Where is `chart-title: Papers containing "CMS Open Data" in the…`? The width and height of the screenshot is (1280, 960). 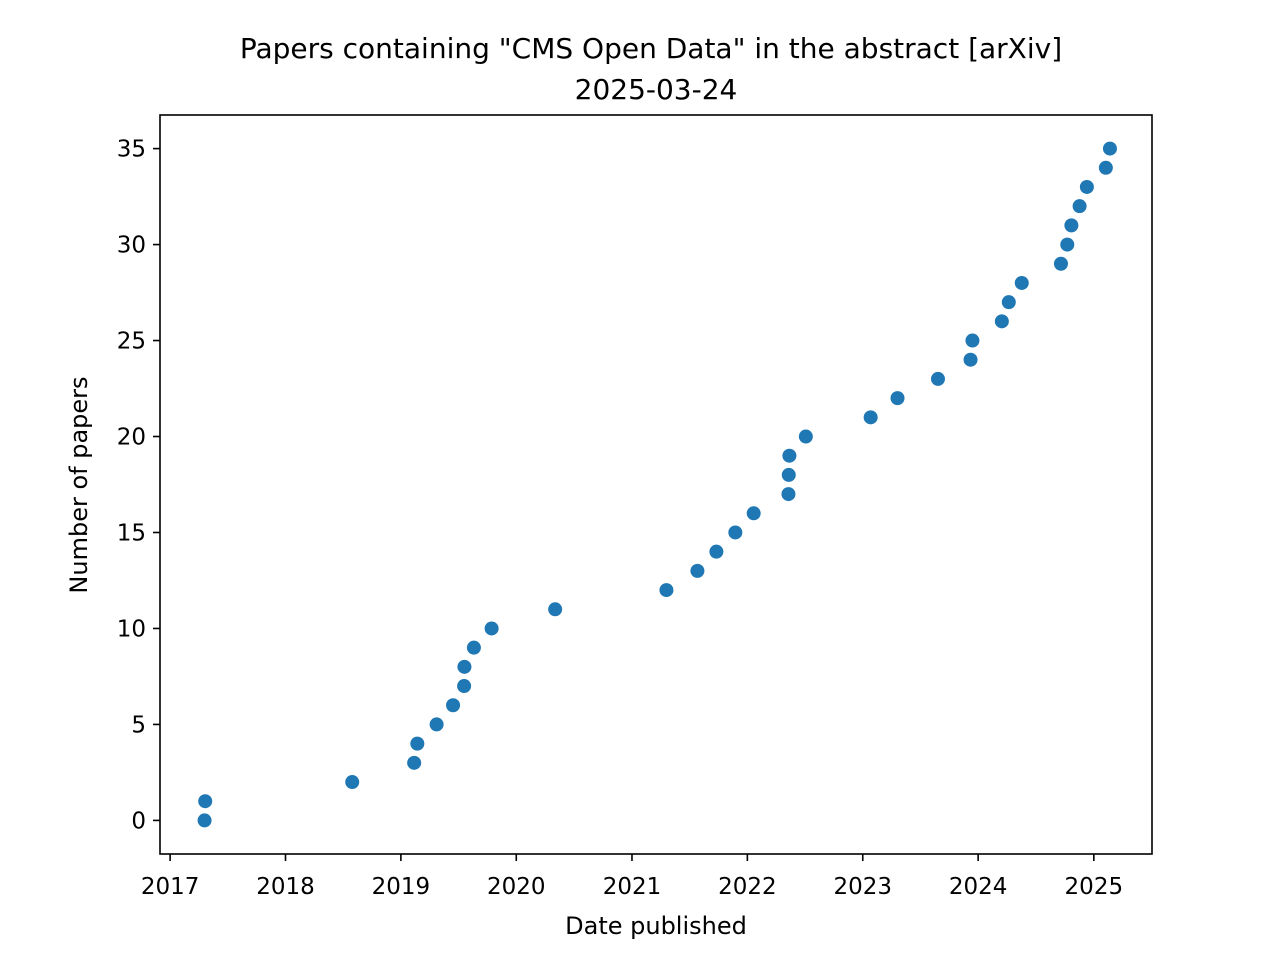 chart-title: Papers containing "CMS Open Data" in the… is located at coordinates (651, 48).